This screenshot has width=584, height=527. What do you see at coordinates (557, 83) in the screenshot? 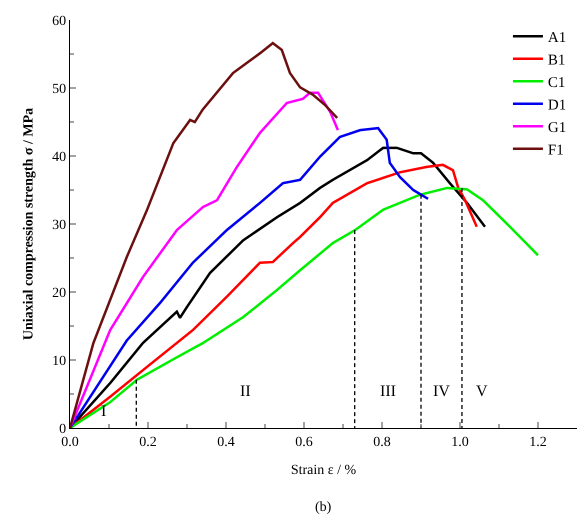
I see `legend-label: C1` at bounding box center [557, 83].